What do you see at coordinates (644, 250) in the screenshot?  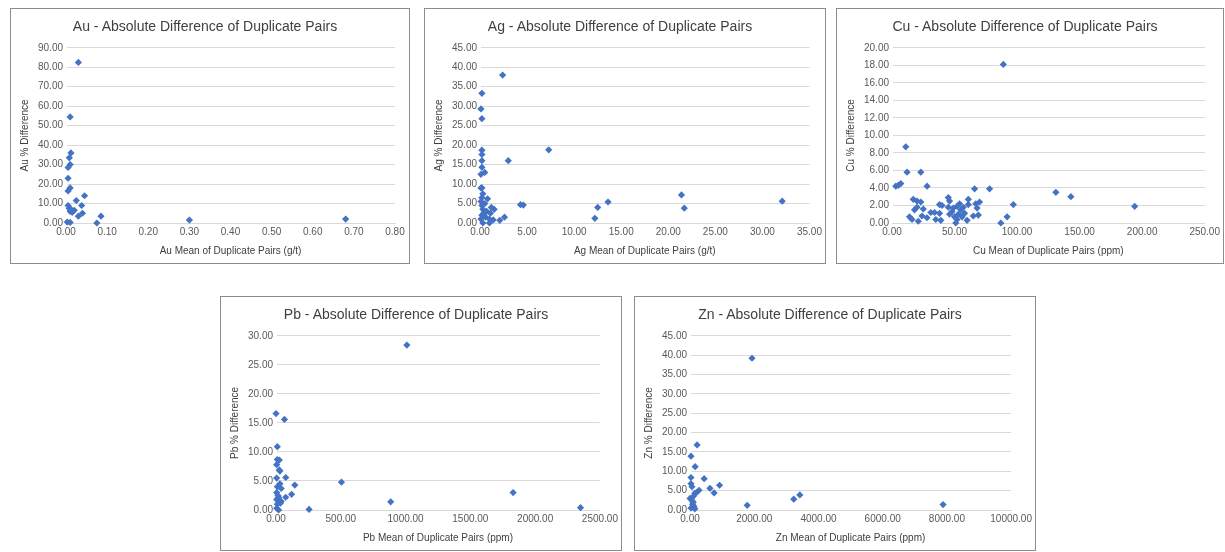 I see `x-axis-title: Ag Mean of Duplicate Pairs (g/t)` at bounding box center [644, 250].